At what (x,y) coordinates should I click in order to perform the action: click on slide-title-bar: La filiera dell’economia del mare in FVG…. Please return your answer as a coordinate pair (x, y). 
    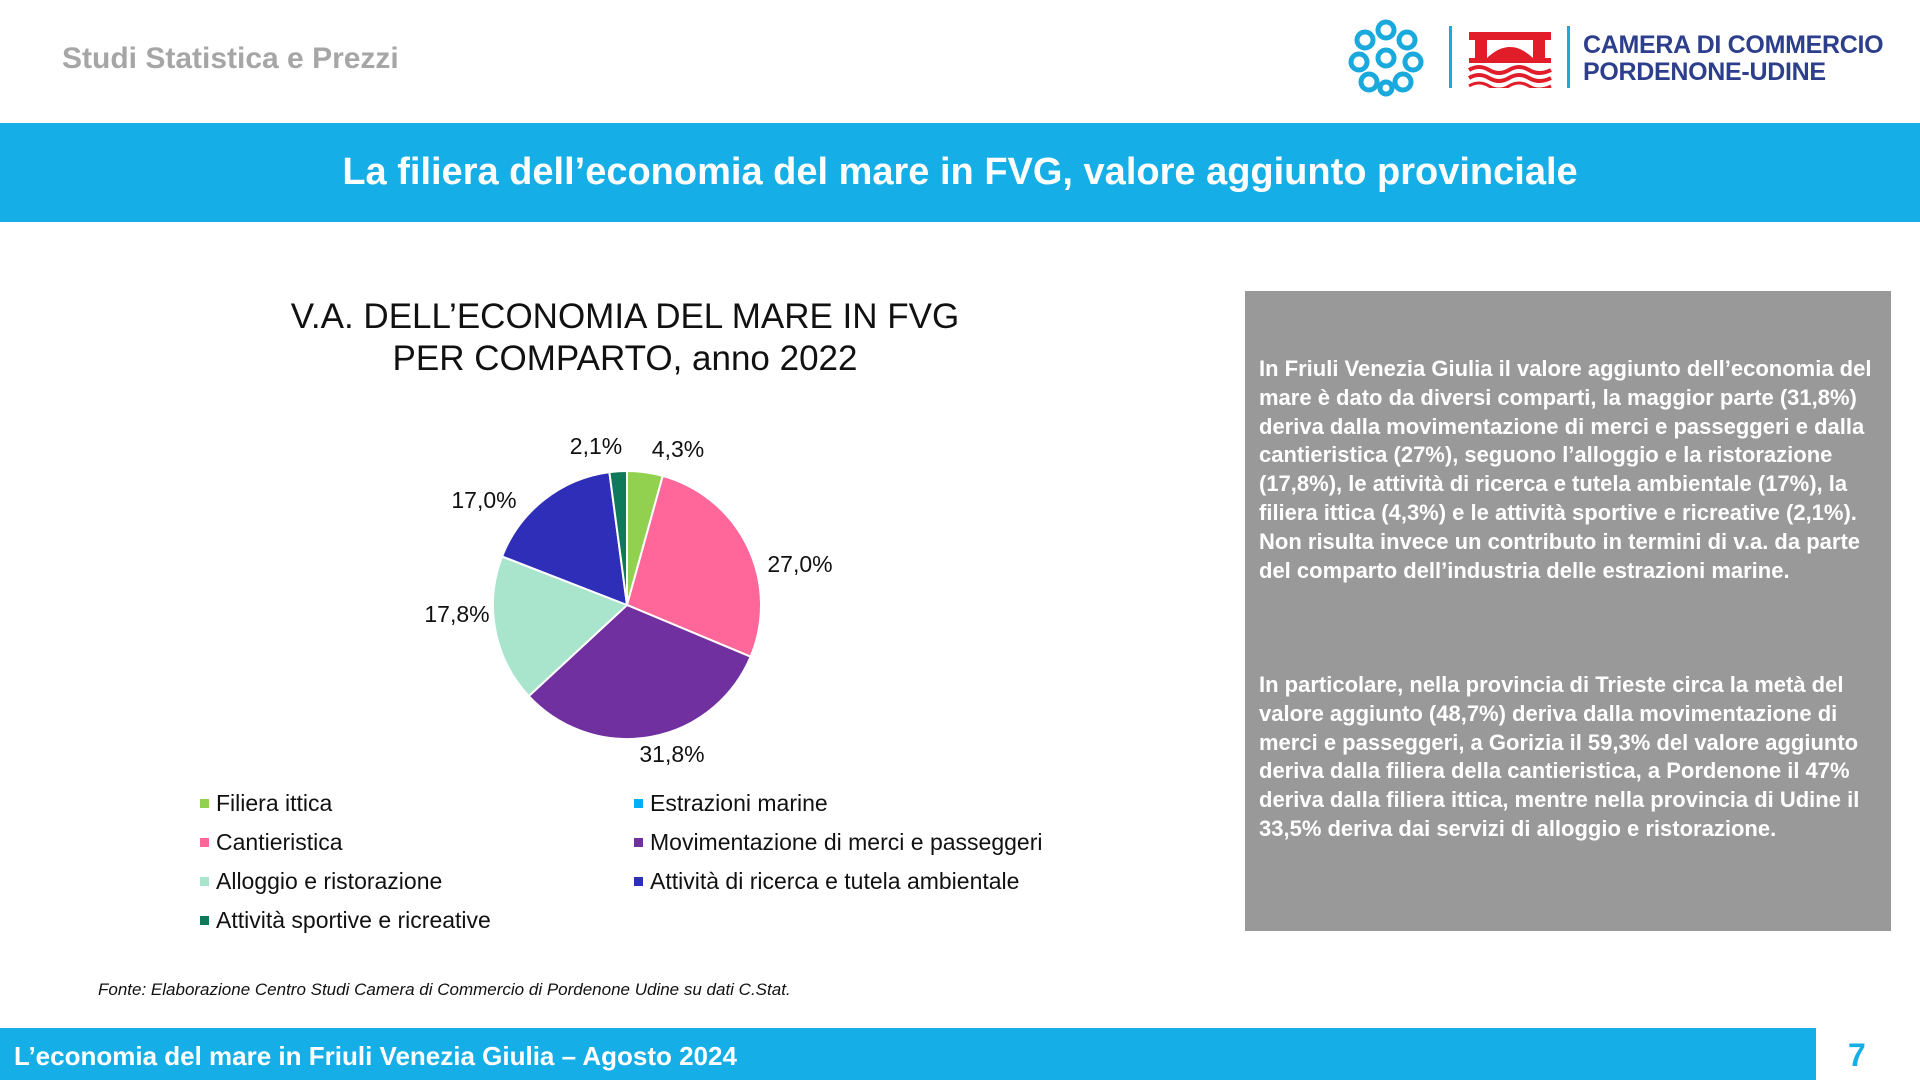
    Looking at the image, I should click on (960, 172).